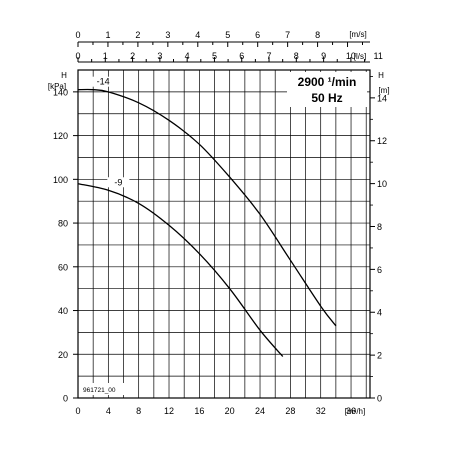 The height and width of the screenshot is (450, 450). Describe the element at coordinates (138, 411) in the screenshot. I see `x-tick-label: 8` at that location.